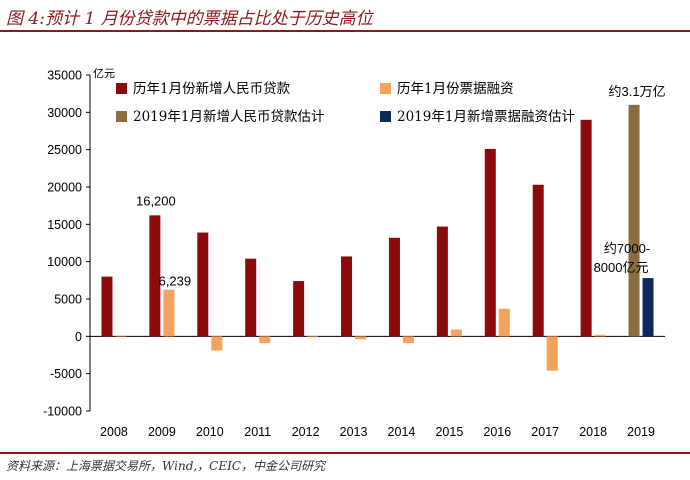  I want to click on x-tick-label: 2008, so click(114, 432).